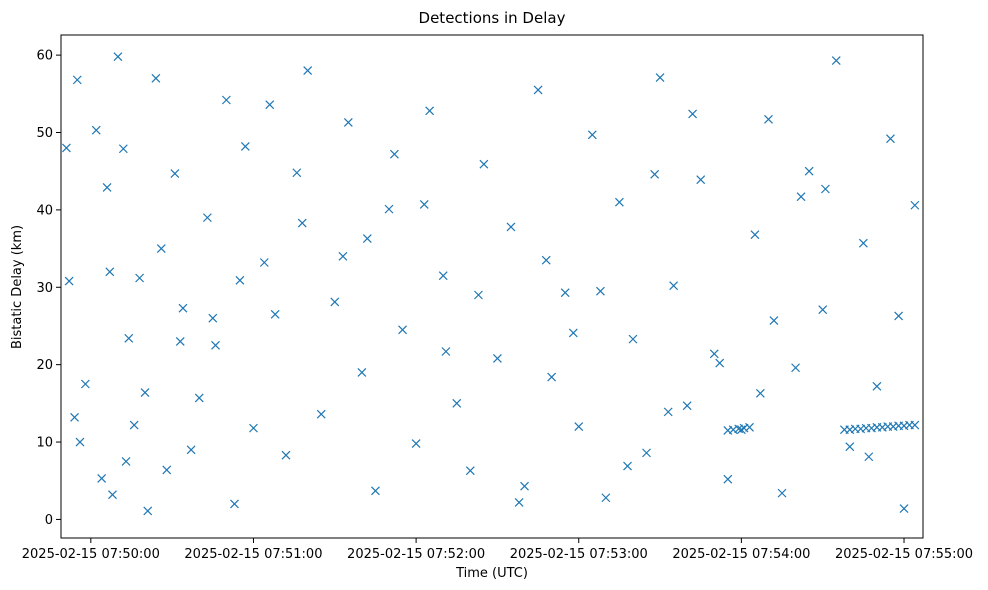 The height and width of the screenshot is (590, 988). I want to click on y-tick-label: 0, so click(49, 520).